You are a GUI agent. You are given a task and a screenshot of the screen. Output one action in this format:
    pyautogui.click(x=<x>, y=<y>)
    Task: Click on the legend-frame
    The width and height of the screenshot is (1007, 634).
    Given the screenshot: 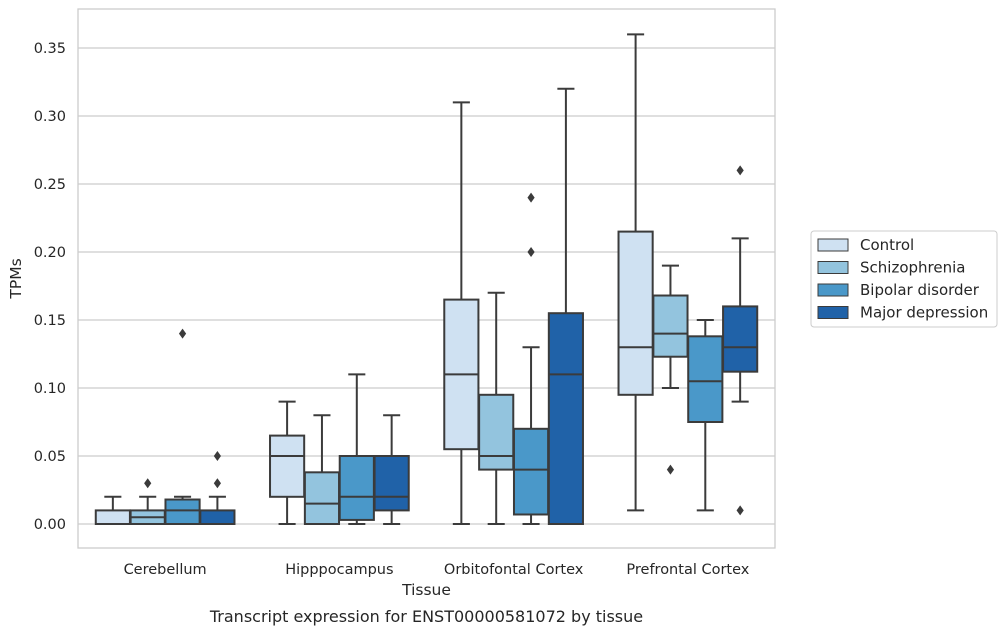 What is the action you would take?
    pyautogui.click(x=904, y=279)
    